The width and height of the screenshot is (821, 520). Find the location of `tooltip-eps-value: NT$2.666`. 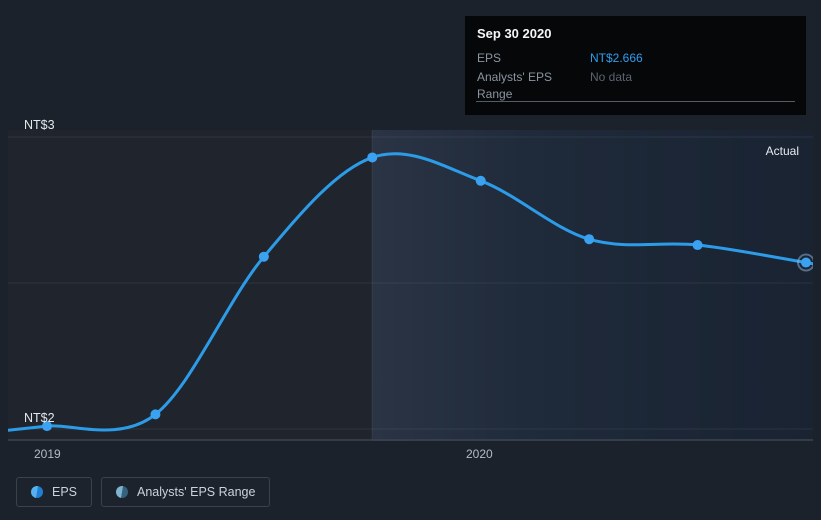

tooltip-eps-value: NT$2.666 is located at coordinates (616, 58).